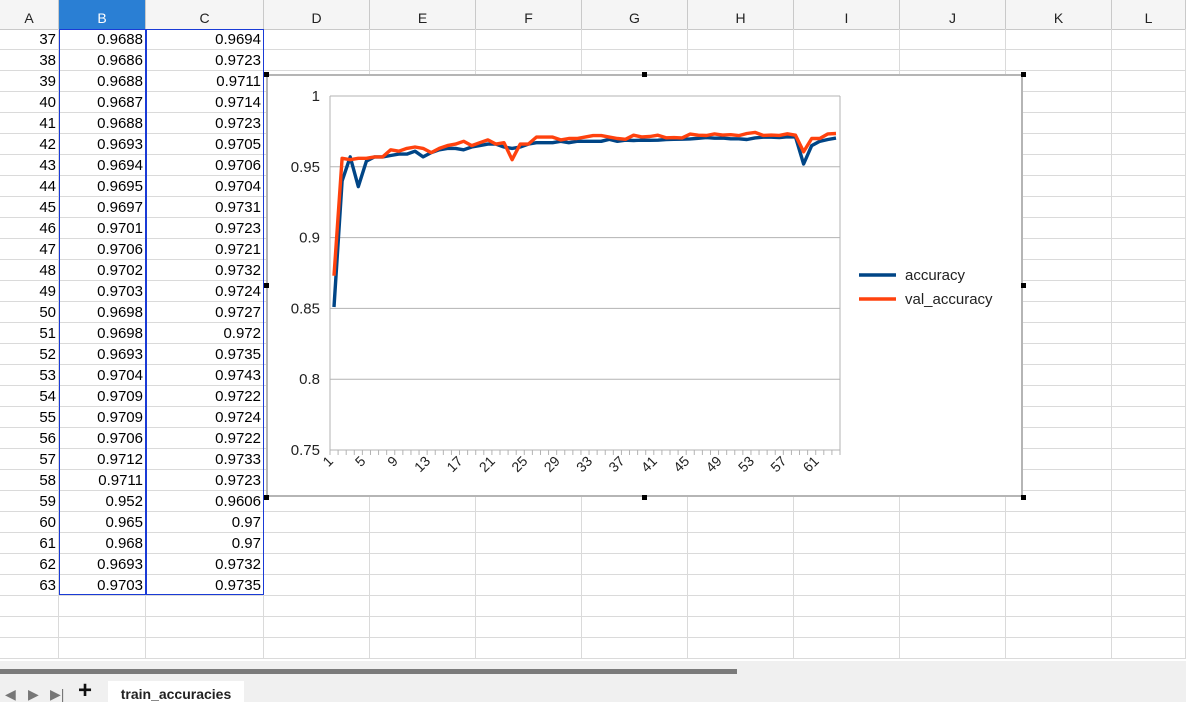 The width and height of the screenshot is (1186, 708). Describe the element at coordinates (29, 459) in the screenshot. I see `cell: 57` at that location.